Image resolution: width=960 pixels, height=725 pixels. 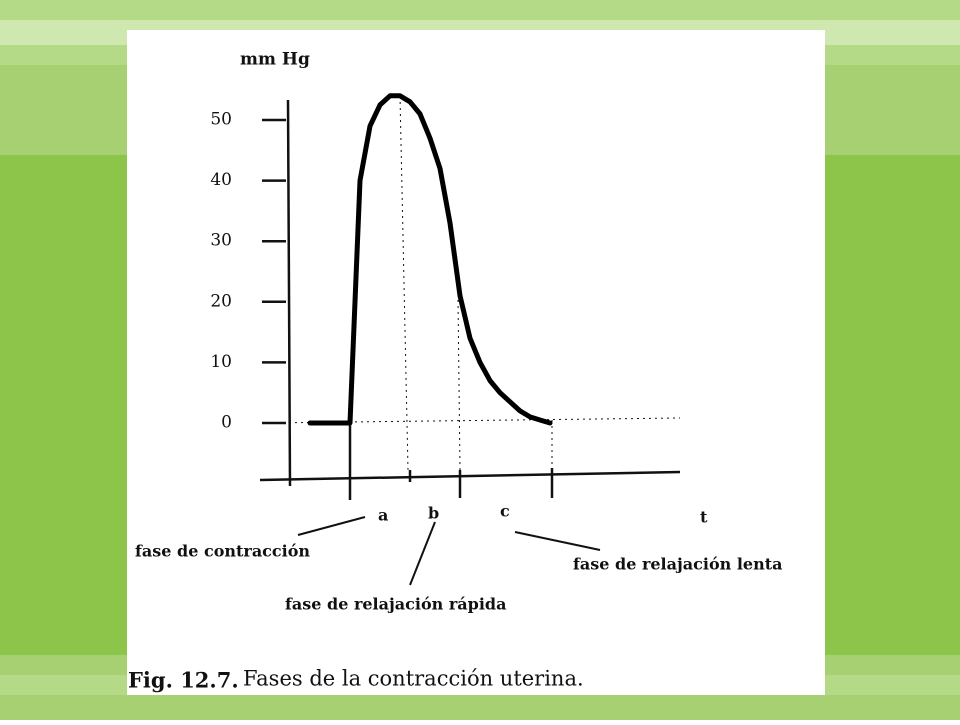 What do you see at coordinates (678, 564) in the screenshot?
I see `annotation: fase de relajación lenta` at bounding box center [678, 564].